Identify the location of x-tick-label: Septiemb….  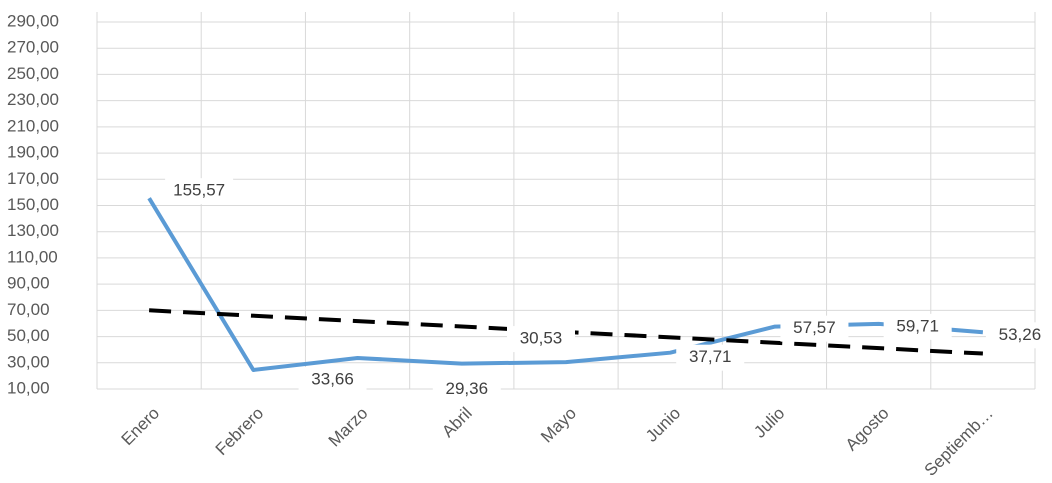
(959, 442).